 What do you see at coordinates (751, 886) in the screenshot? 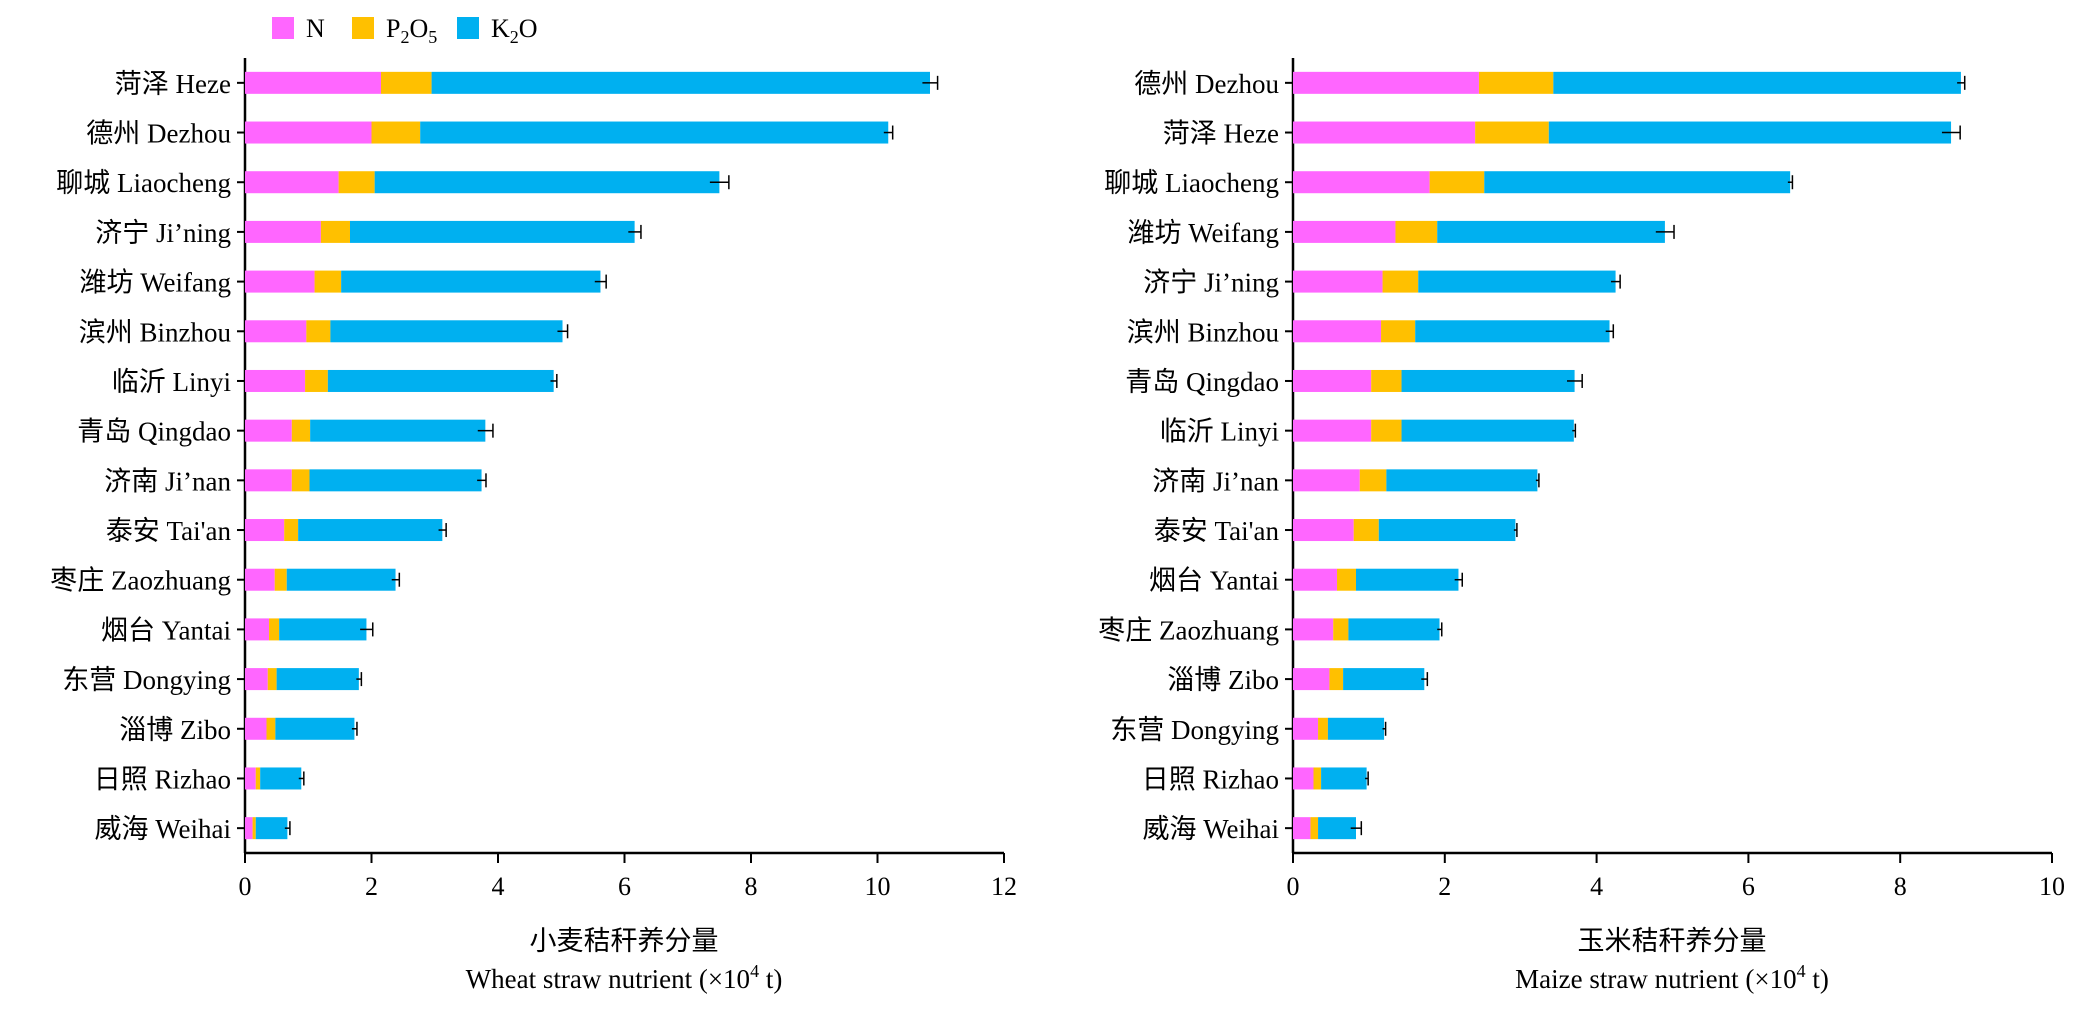
I see `x-tick-label: 8` at bounding box center [751, 886].